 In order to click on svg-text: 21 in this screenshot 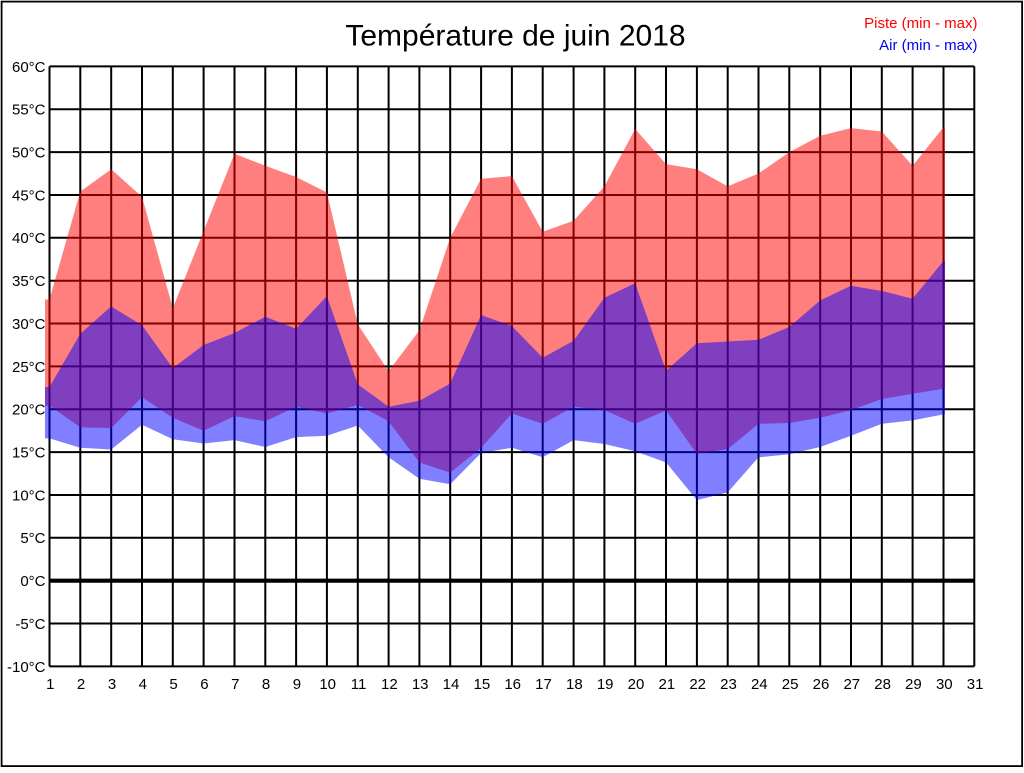, I will do `click(666, 684)`.